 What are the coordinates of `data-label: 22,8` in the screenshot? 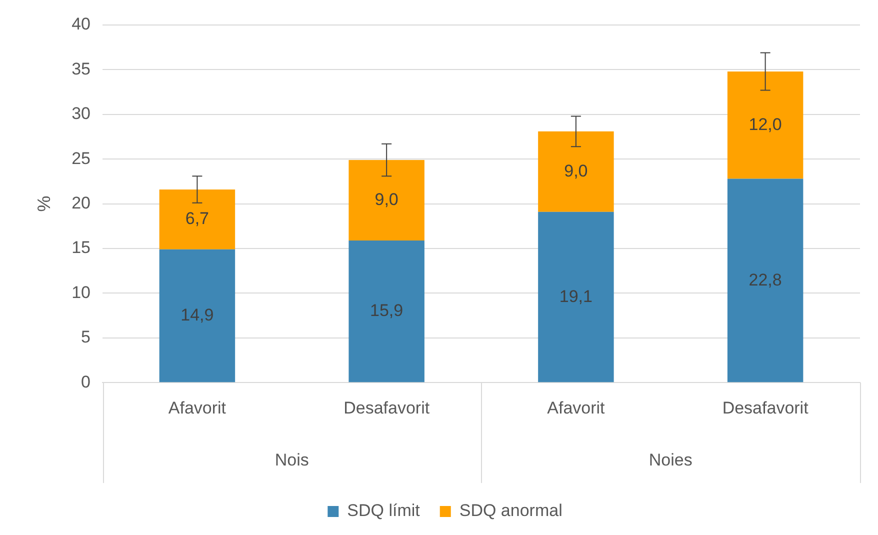 It's located at (765, 280).